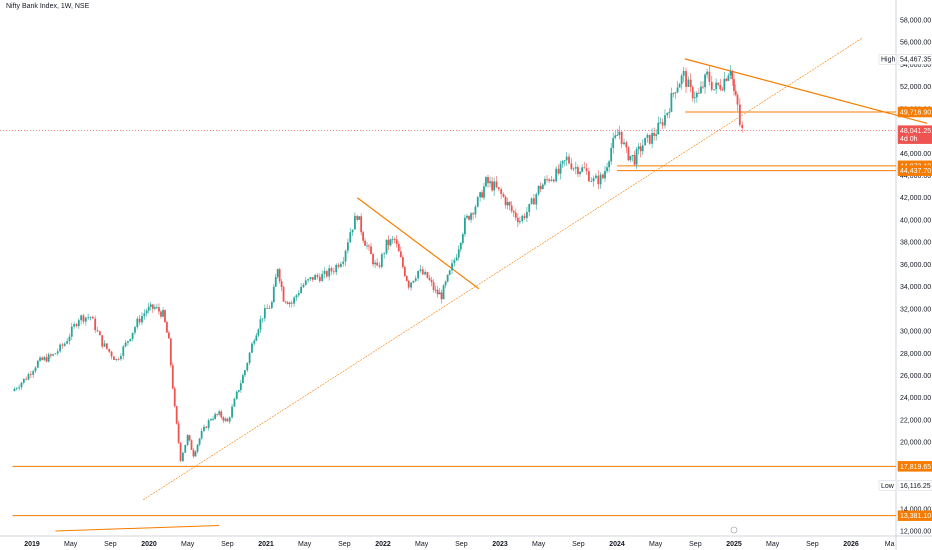 This screenshot has width=932, height=550. Describe the element at coordinates (734, 530) in the screenshot. I see `event-marker-icon` at that location.